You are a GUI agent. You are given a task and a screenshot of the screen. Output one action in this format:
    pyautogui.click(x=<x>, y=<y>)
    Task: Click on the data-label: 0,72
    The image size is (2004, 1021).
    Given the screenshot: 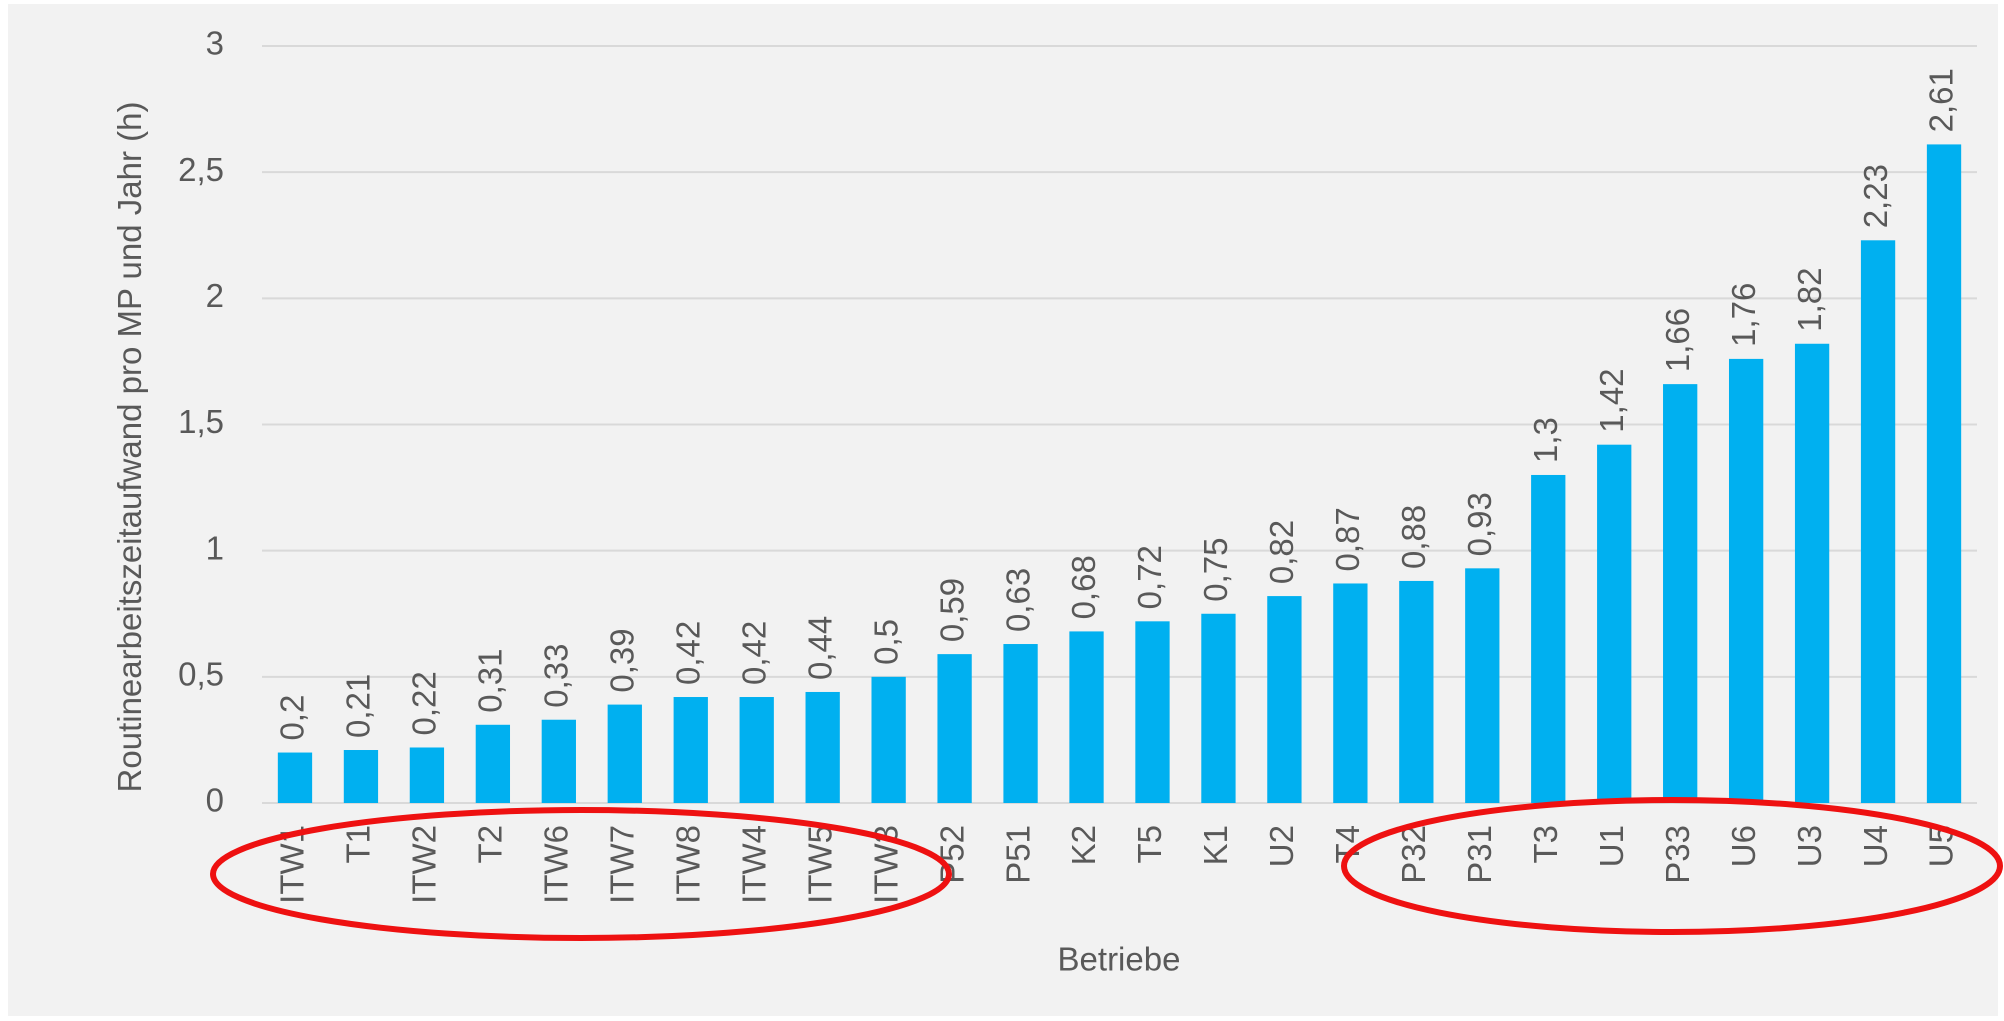 What is the action you would take?
    pyautogui.click(x=1149, y=577)
    